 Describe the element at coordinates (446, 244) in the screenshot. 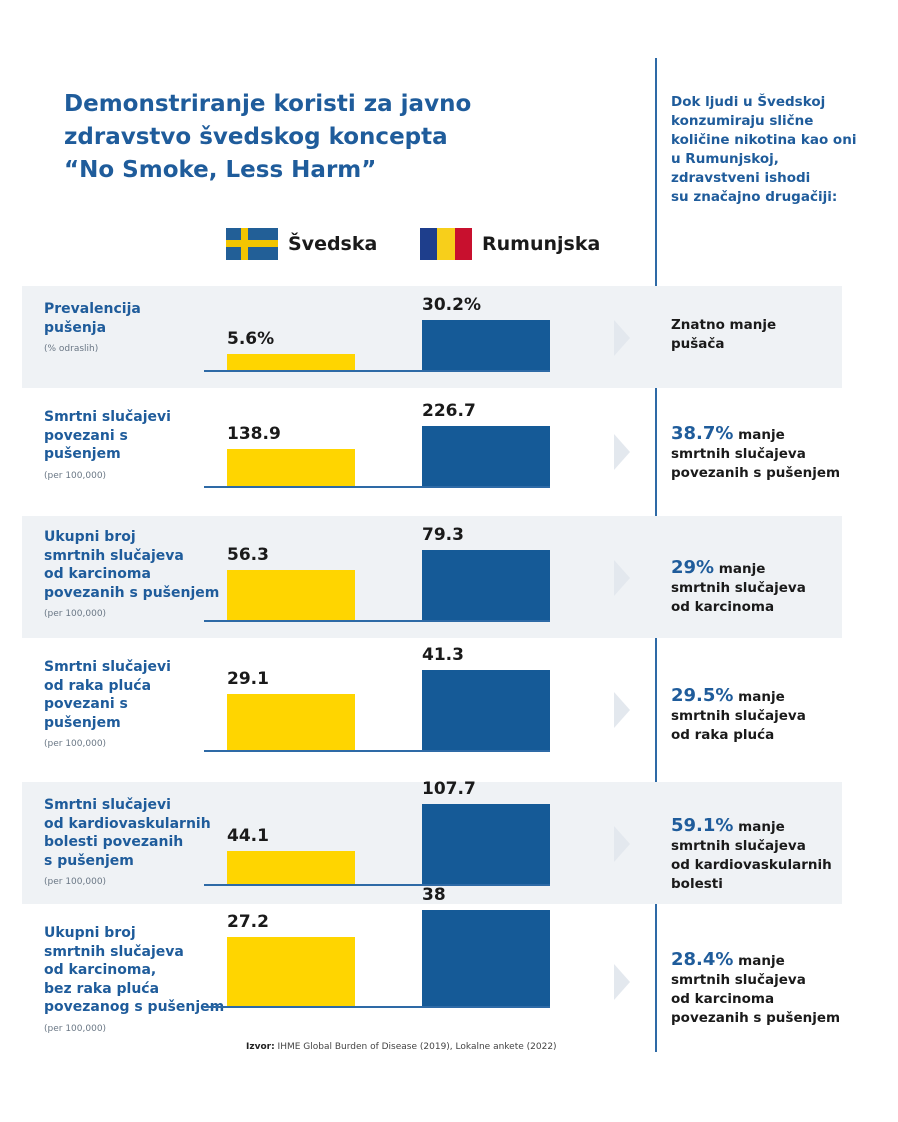

I see `romania-flag-icon` at that location.